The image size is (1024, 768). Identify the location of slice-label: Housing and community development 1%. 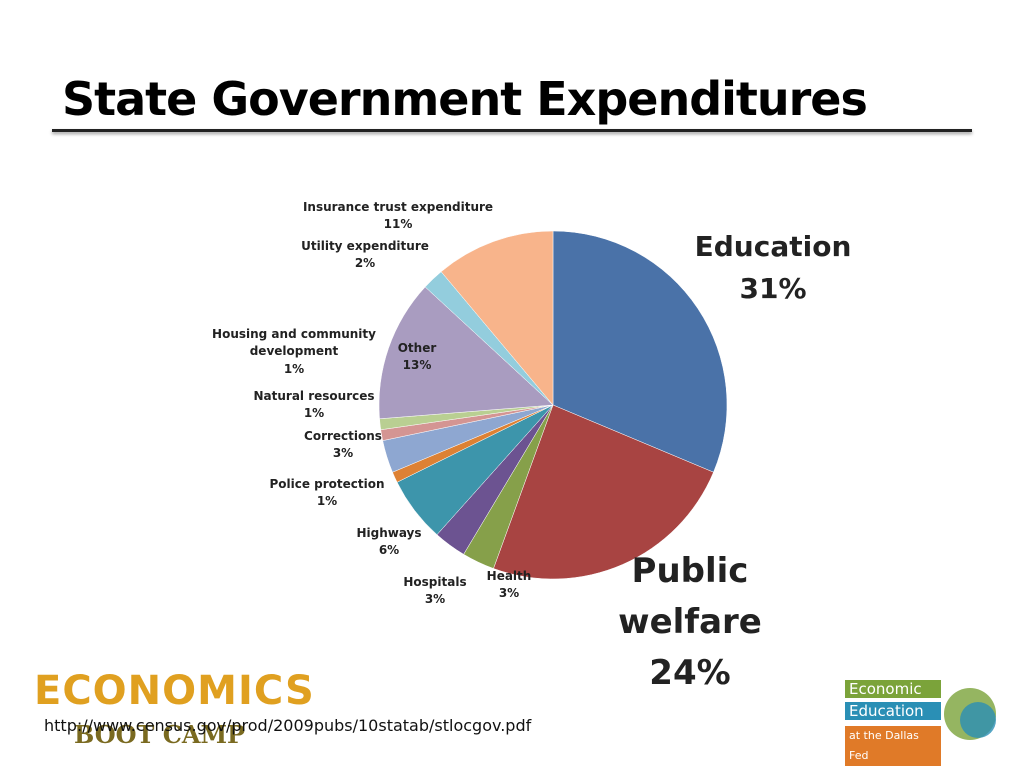
(294, 352).